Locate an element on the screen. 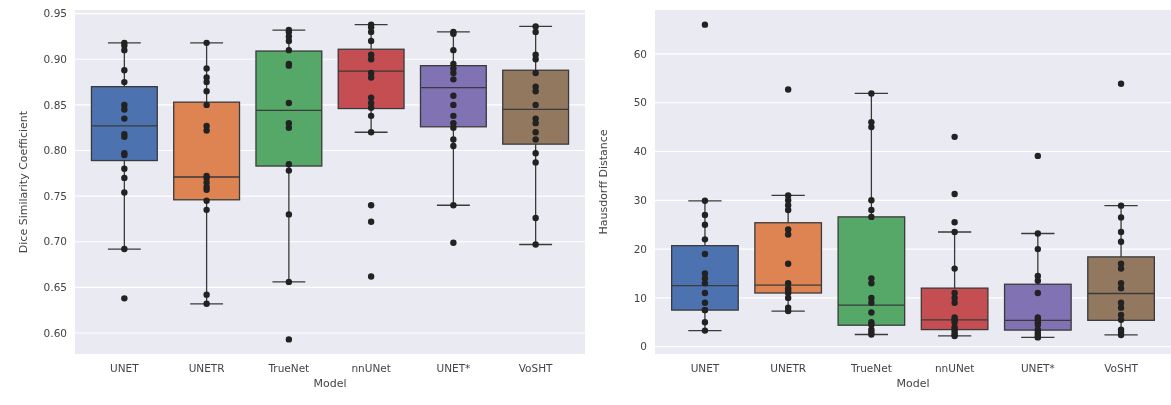 The height and width of the screenshot is (405, 1171). y-tick-label: 60 is located at coordinates (640, 53).